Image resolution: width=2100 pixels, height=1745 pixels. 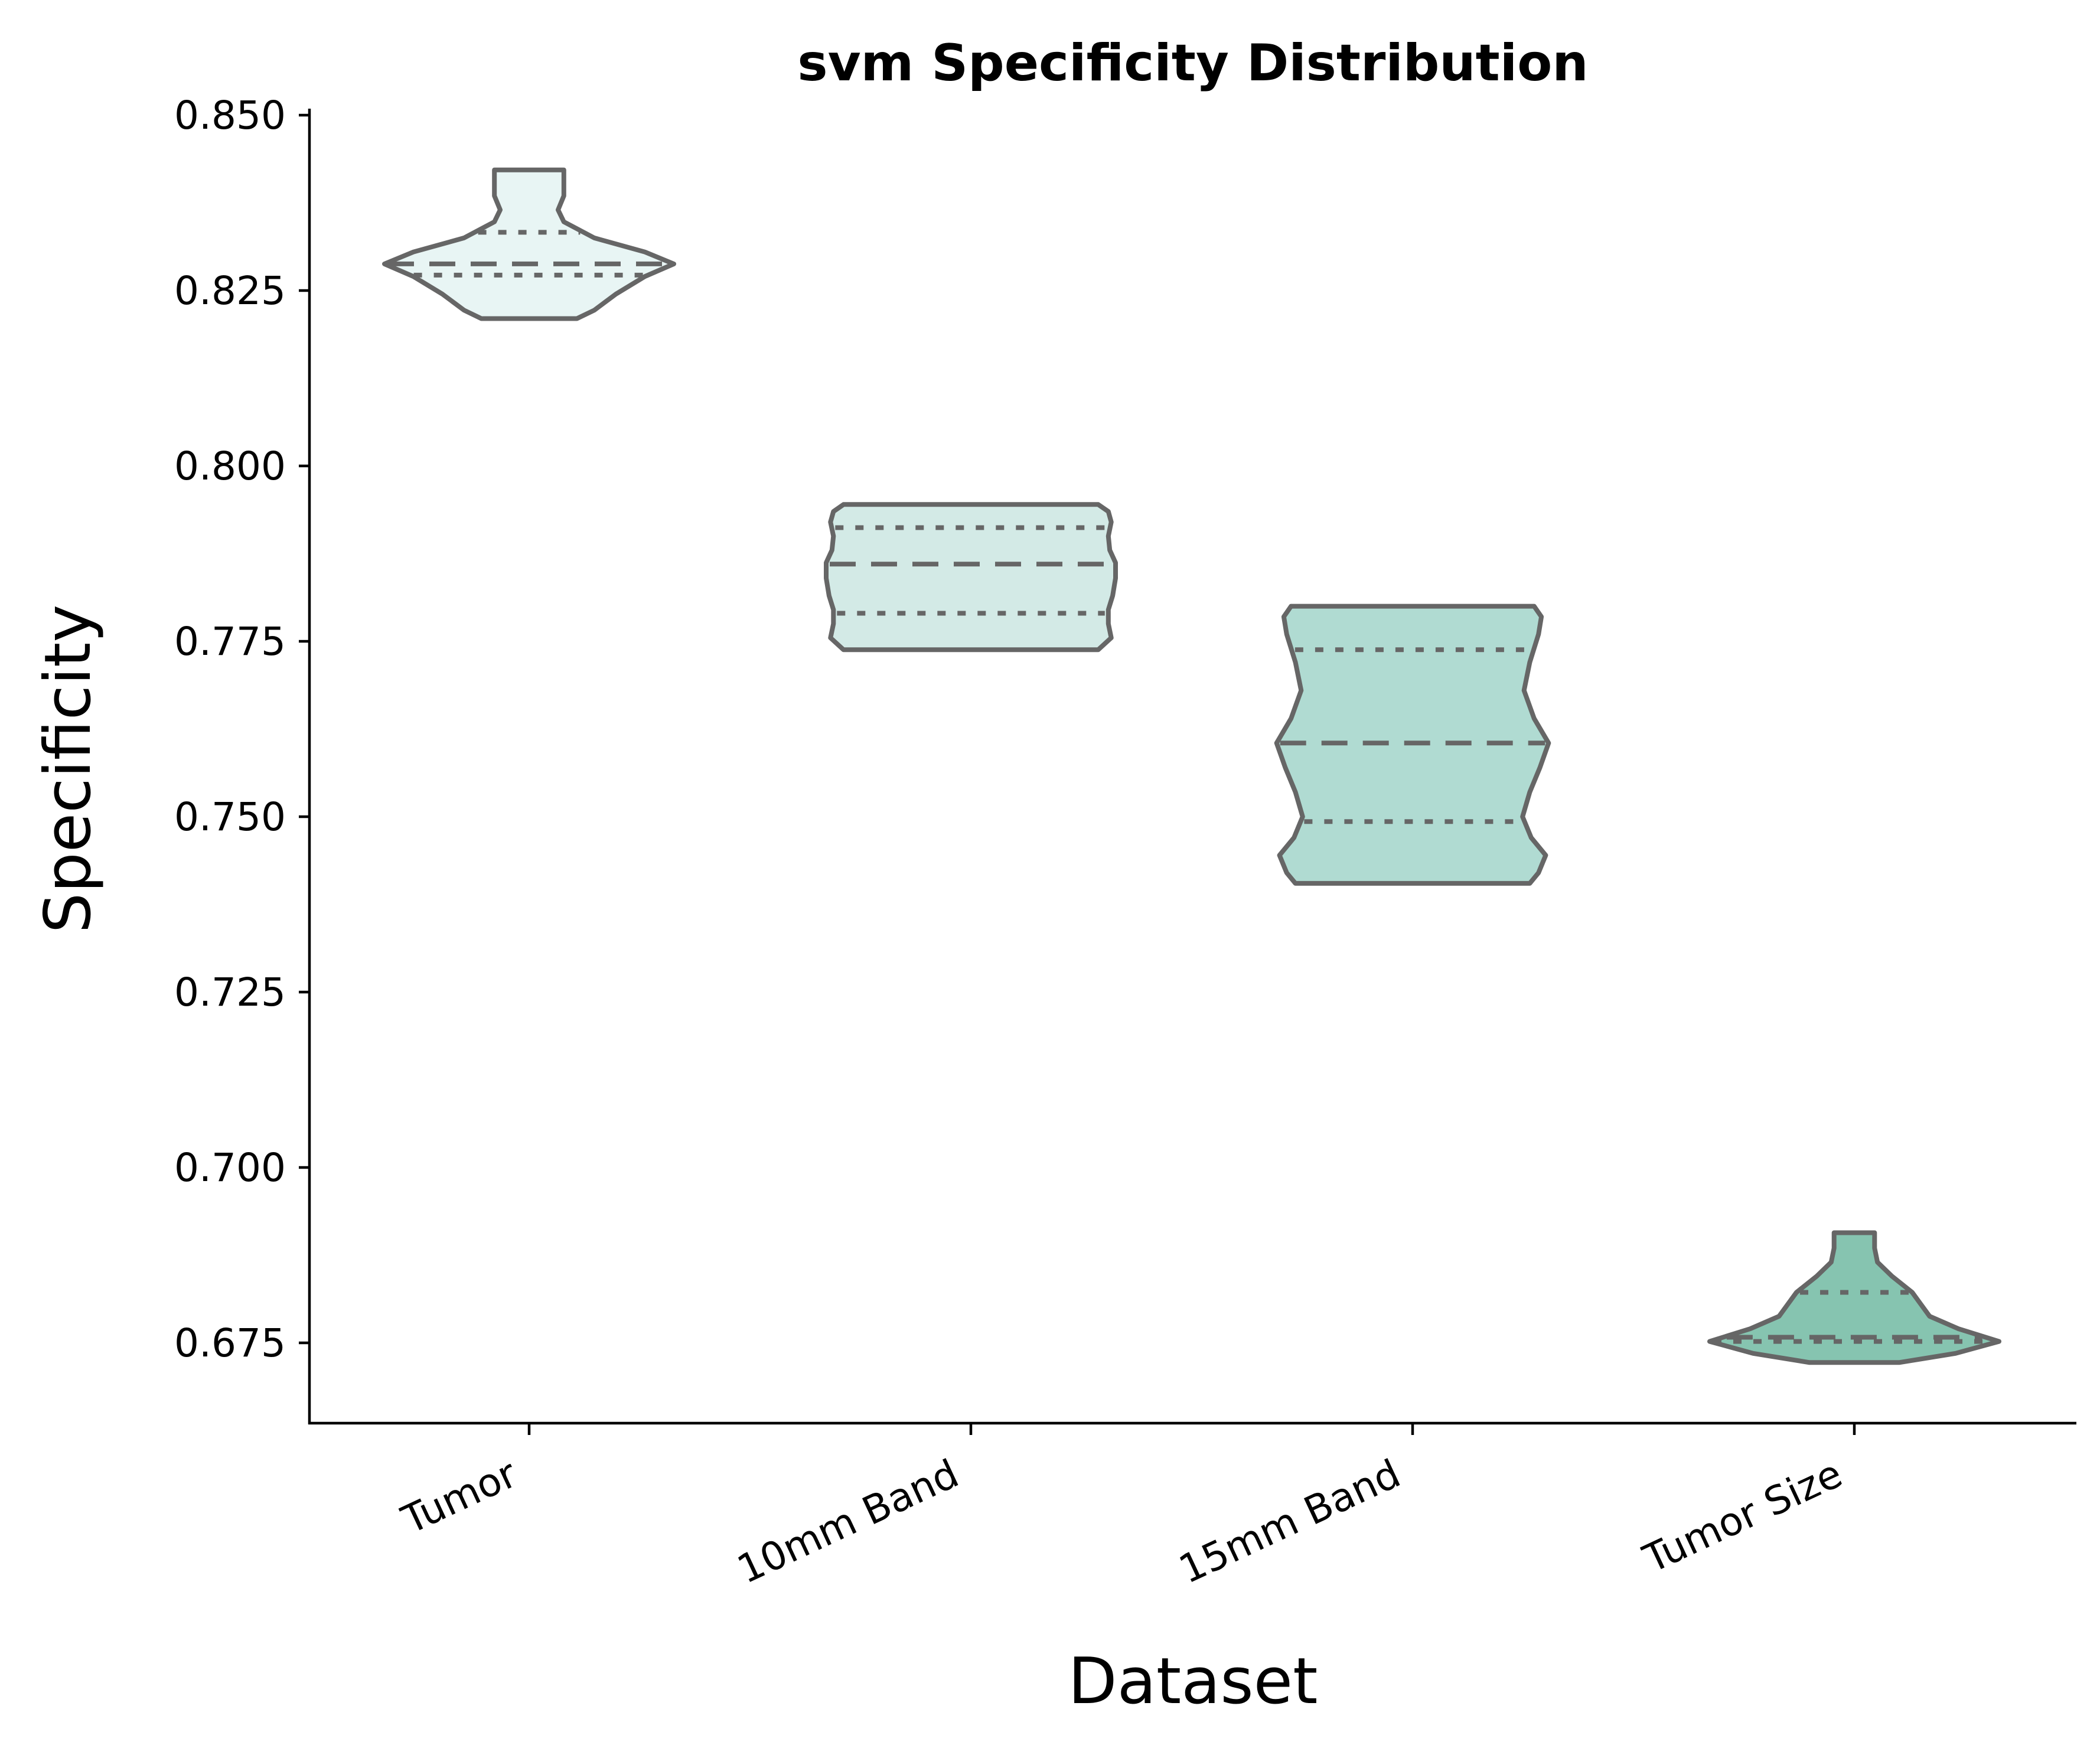 I want to click on y-tick-label: 0.825, so click(x=230, y=291).